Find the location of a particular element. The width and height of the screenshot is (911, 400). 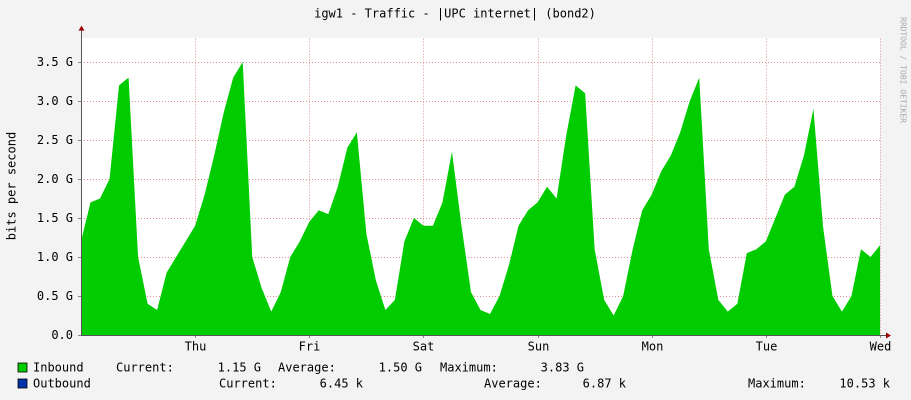

x-tick-label: Mon is located at coordinates (653, 347).